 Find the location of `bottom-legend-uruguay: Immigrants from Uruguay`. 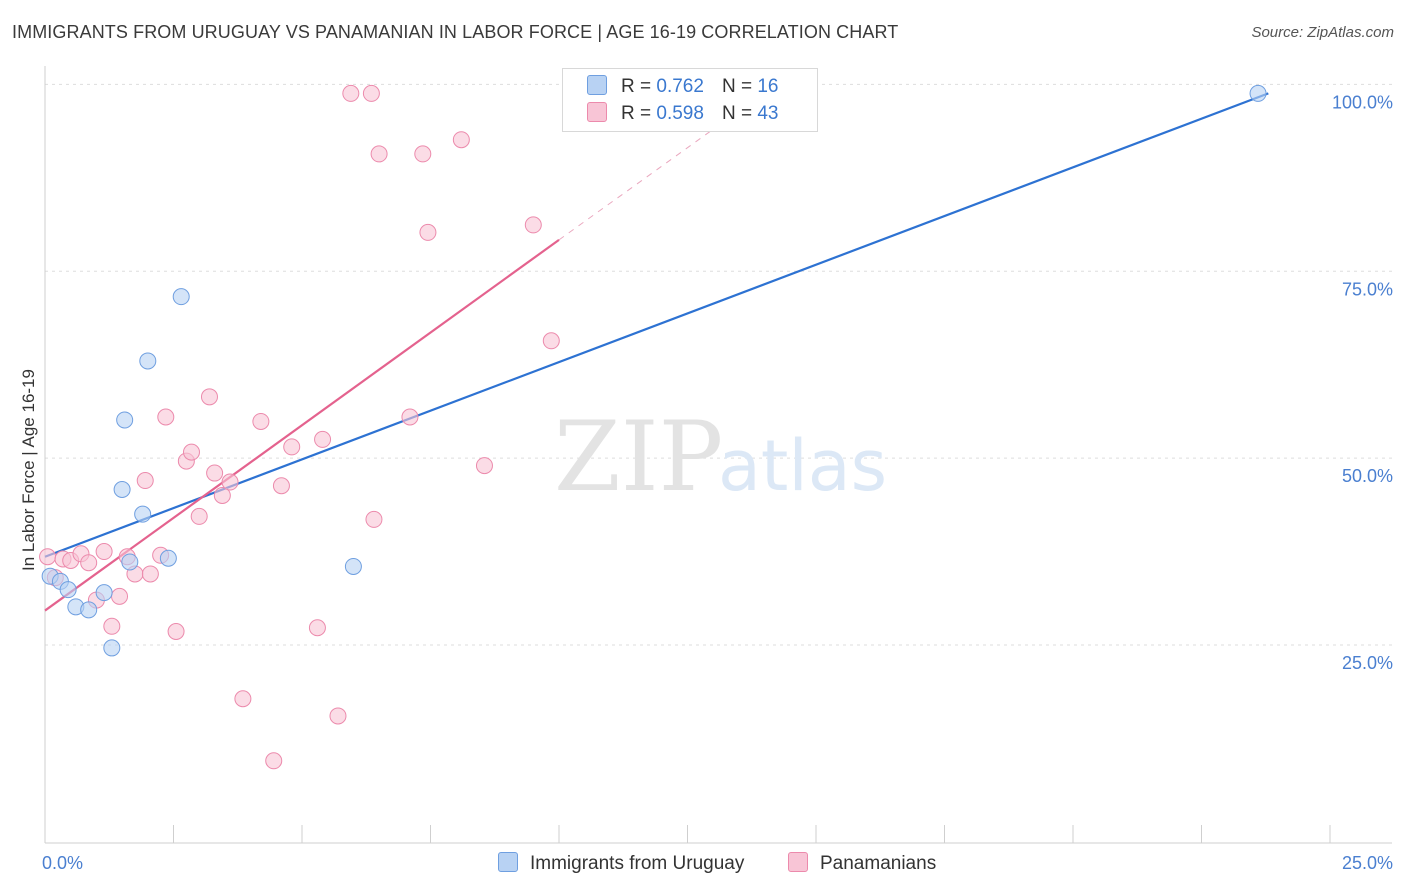

bottom-legend-uruguay: Immigrants from Uruguay is located at coordinates (621, 863).